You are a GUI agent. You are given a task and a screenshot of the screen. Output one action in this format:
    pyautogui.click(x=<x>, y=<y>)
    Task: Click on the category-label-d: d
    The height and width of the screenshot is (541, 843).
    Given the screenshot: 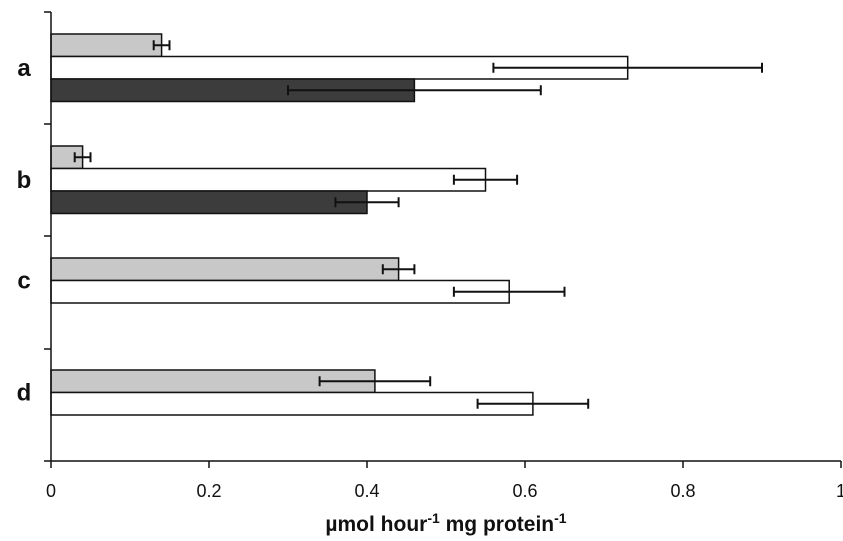 What is the action you would take?
    pyautogui.click(x=24, y=393)
    